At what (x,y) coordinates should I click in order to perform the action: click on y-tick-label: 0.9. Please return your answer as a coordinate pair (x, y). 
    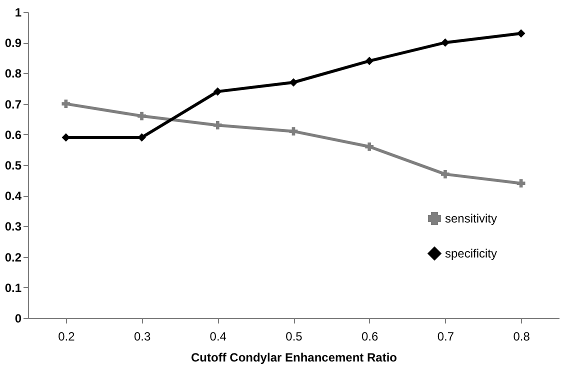
    Looking at the image, I should click on (13, 43).